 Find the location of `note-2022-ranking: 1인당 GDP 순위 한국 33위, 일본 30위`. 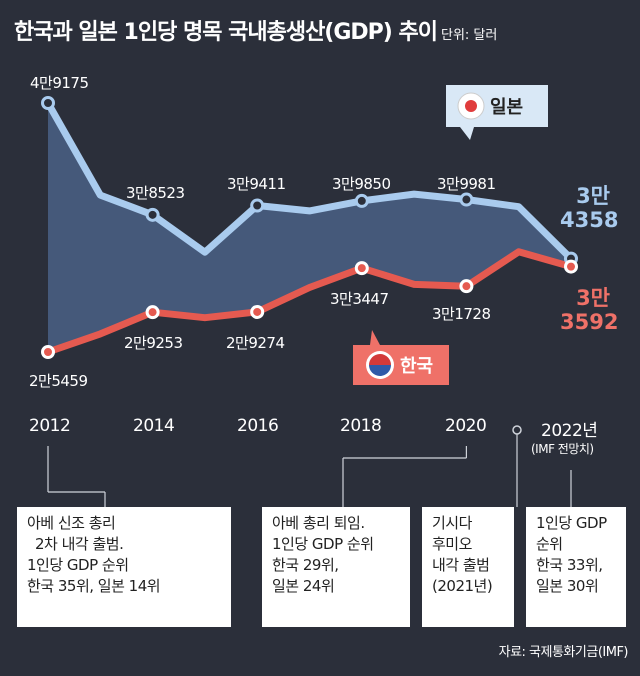

note-2022-ranking: 1인당 GDP 순위 한국 33위, 일본 30위 is located at coordinates (576, 567).